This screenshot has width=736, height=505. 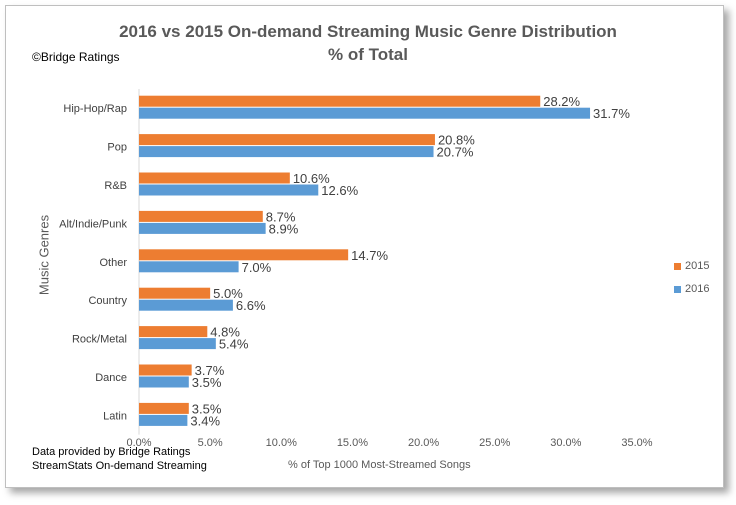 I want to click on bar-dance-2015, so click(x=165, y=370).